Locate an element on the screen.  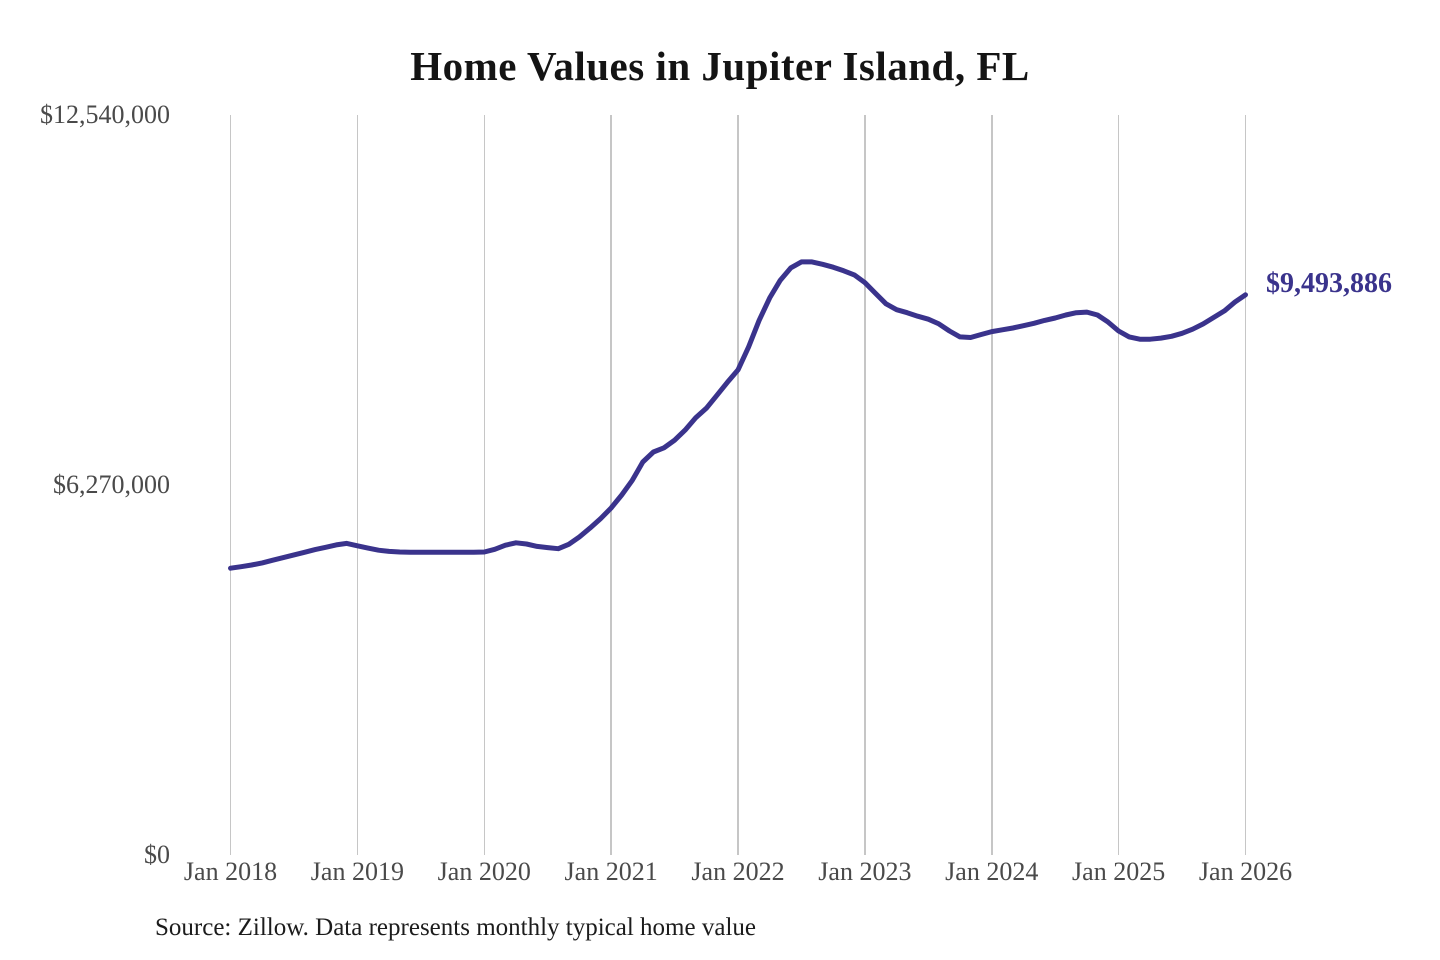
gridline-jan-2023 is located at coordinates (865, 485).